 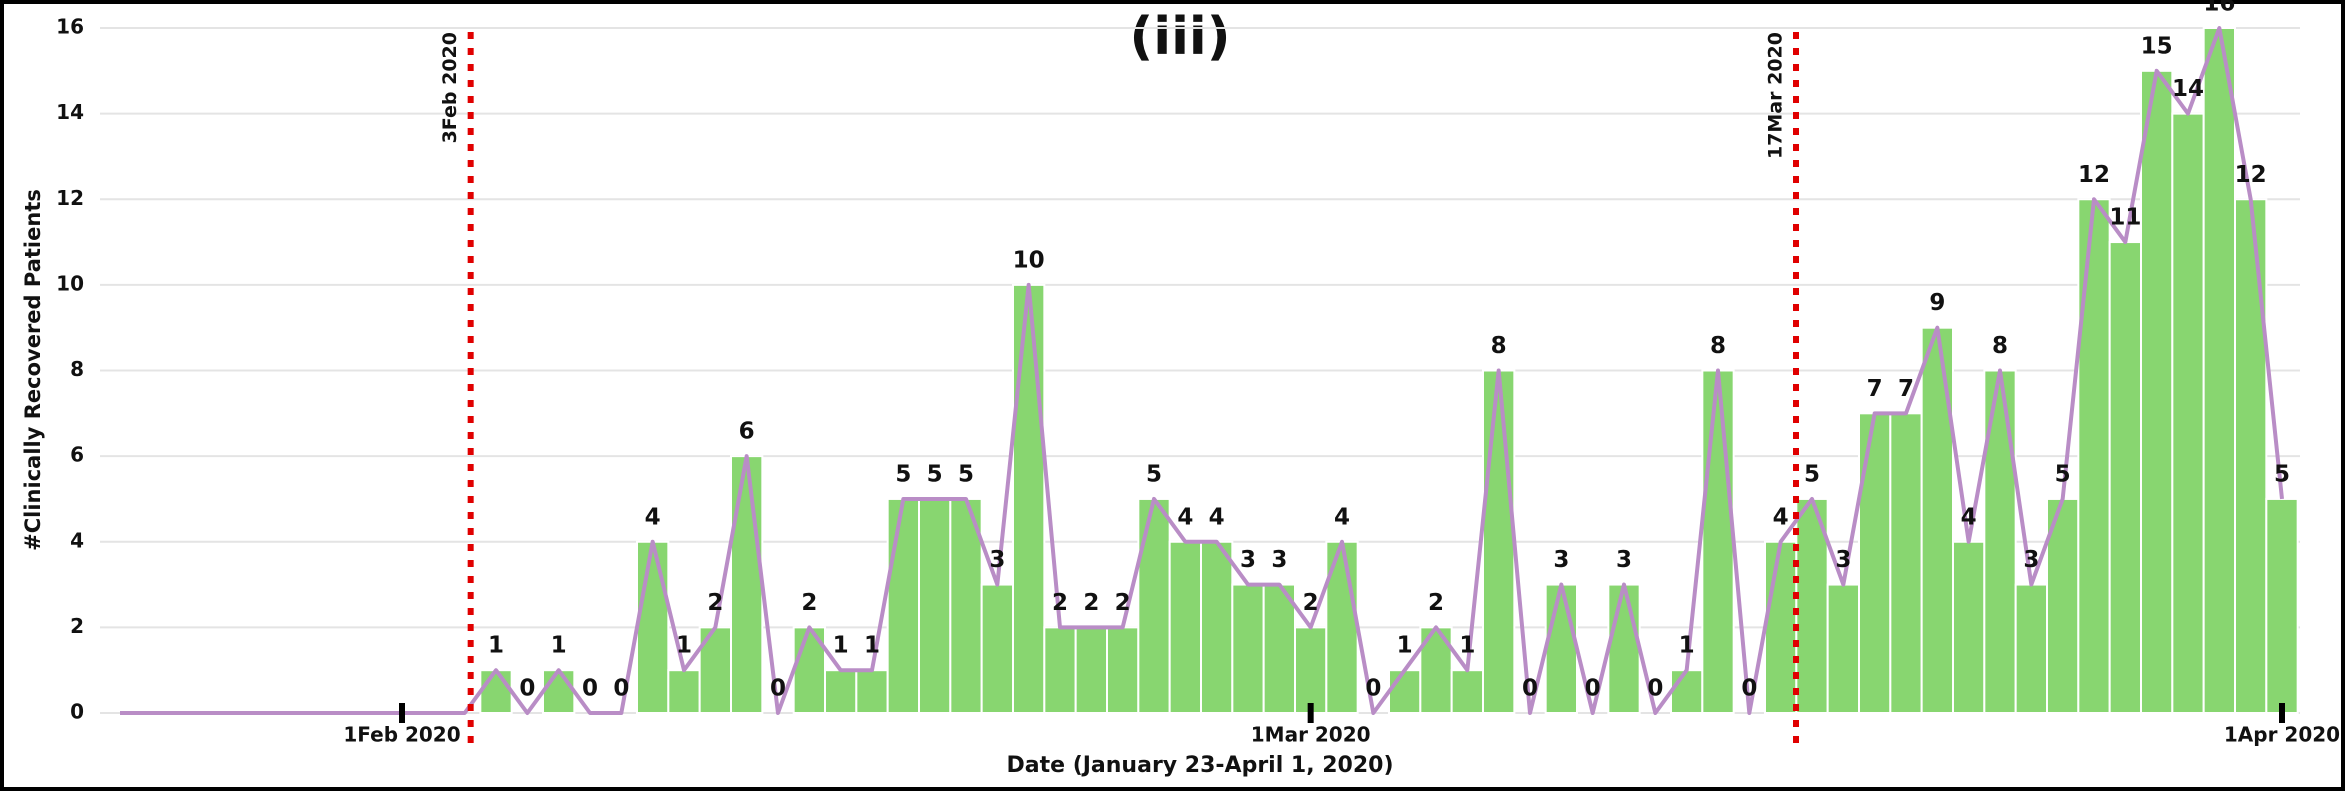 I want to click on y-axis-label: #Clinically Recovered Patients, so click(x=33, y=370).